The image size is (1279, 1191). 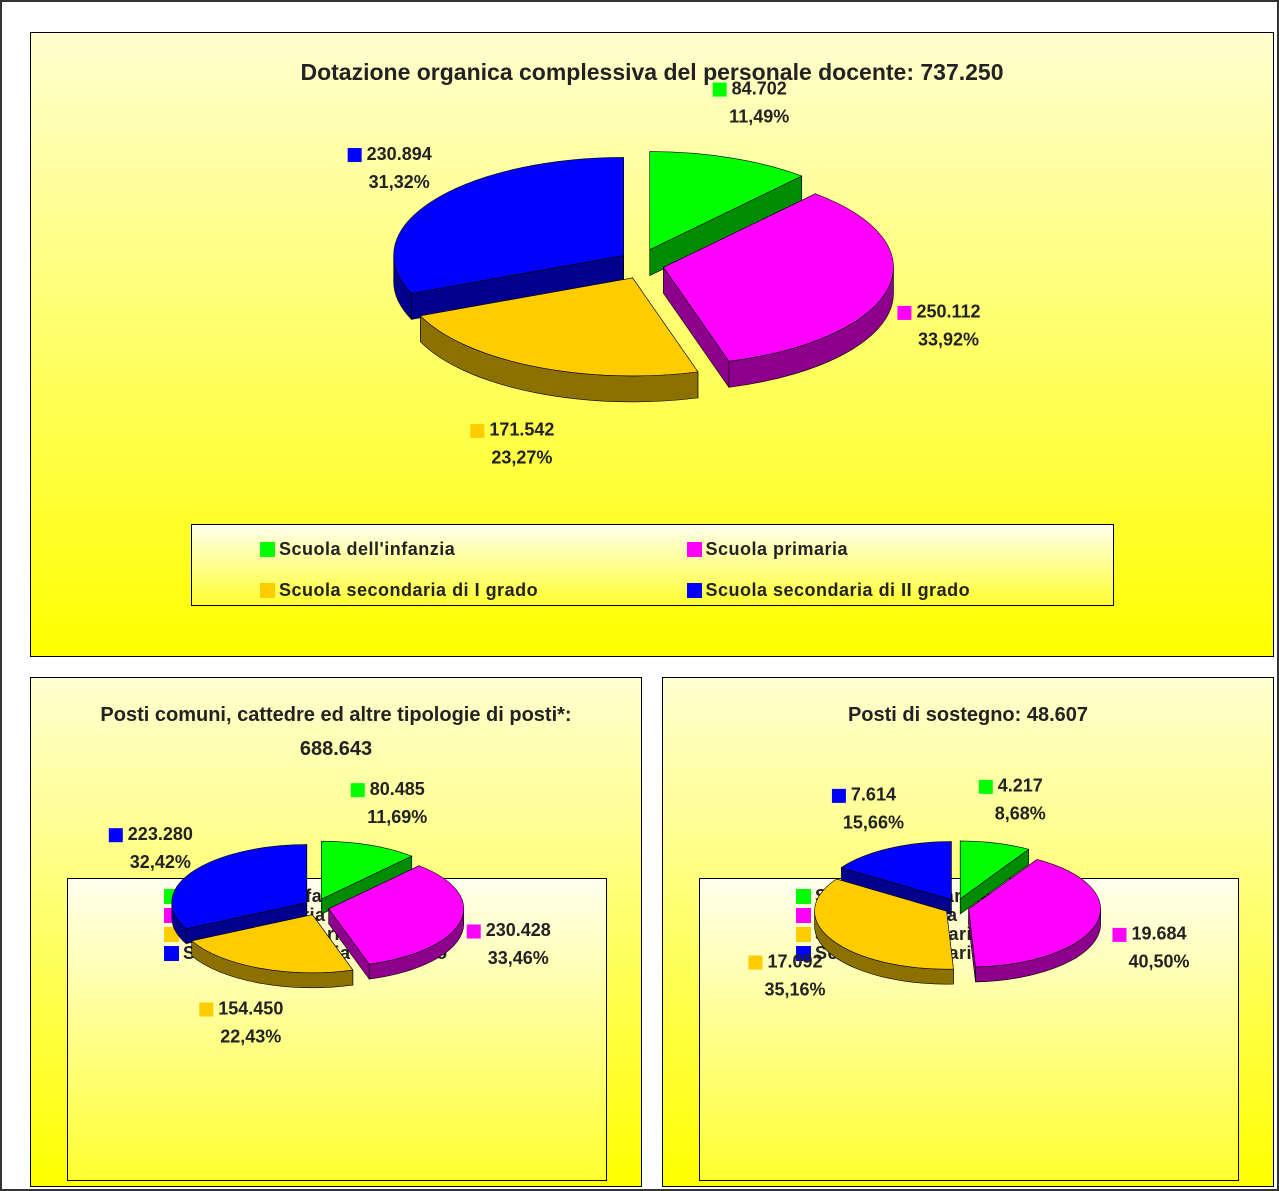 I want to click on legend-item: Scuola primaria, so click(x=900, y=549).